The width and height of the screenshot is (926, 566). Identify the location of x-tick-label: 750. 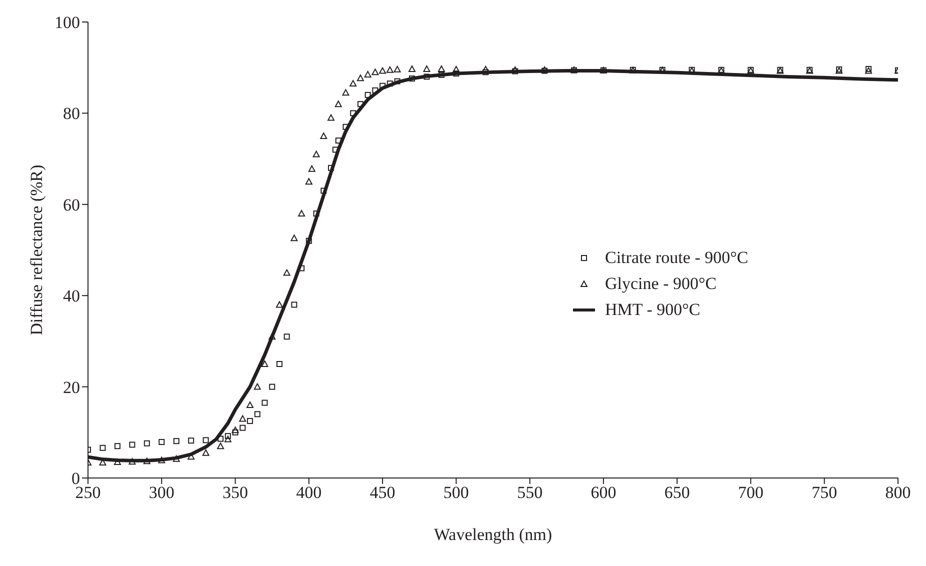
(825, 492).